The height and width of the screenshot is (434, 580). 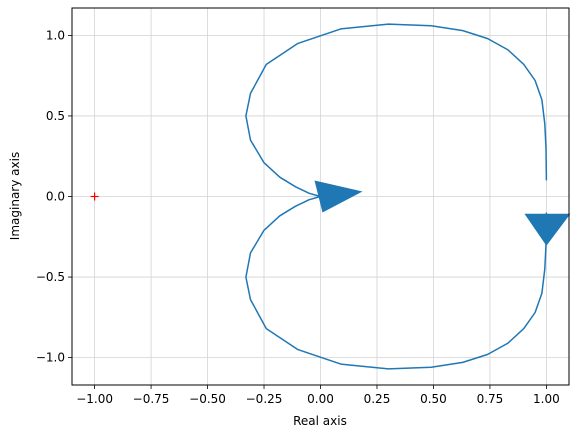 I want to click on y-axis-label: Imaginary axis, so click(x=15, y=196).